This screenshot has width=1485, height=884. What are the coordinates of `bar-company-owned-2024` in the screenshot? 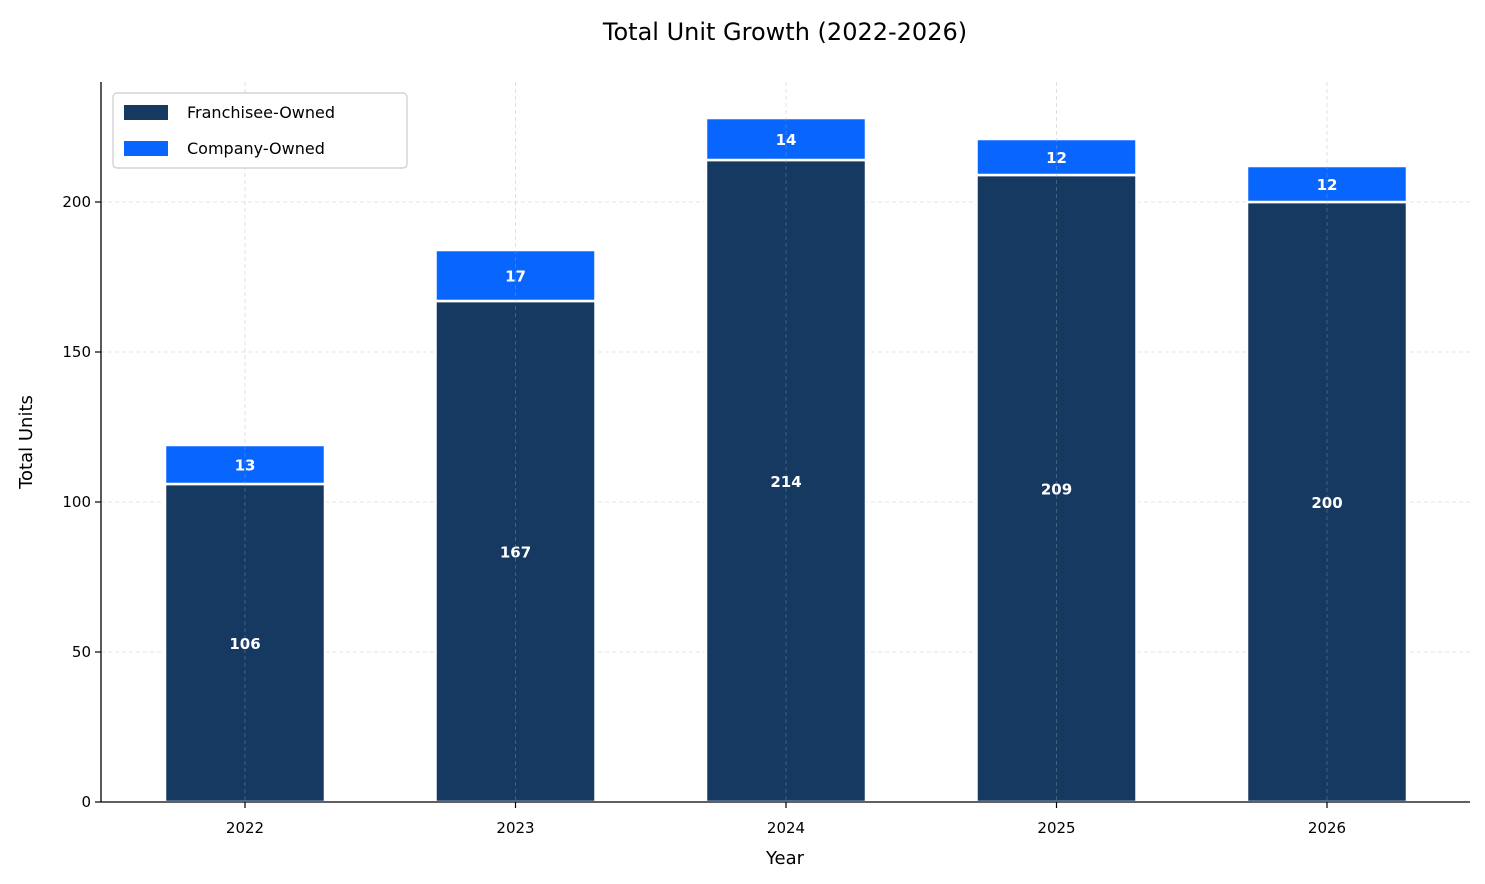 It's located at (786, 139).